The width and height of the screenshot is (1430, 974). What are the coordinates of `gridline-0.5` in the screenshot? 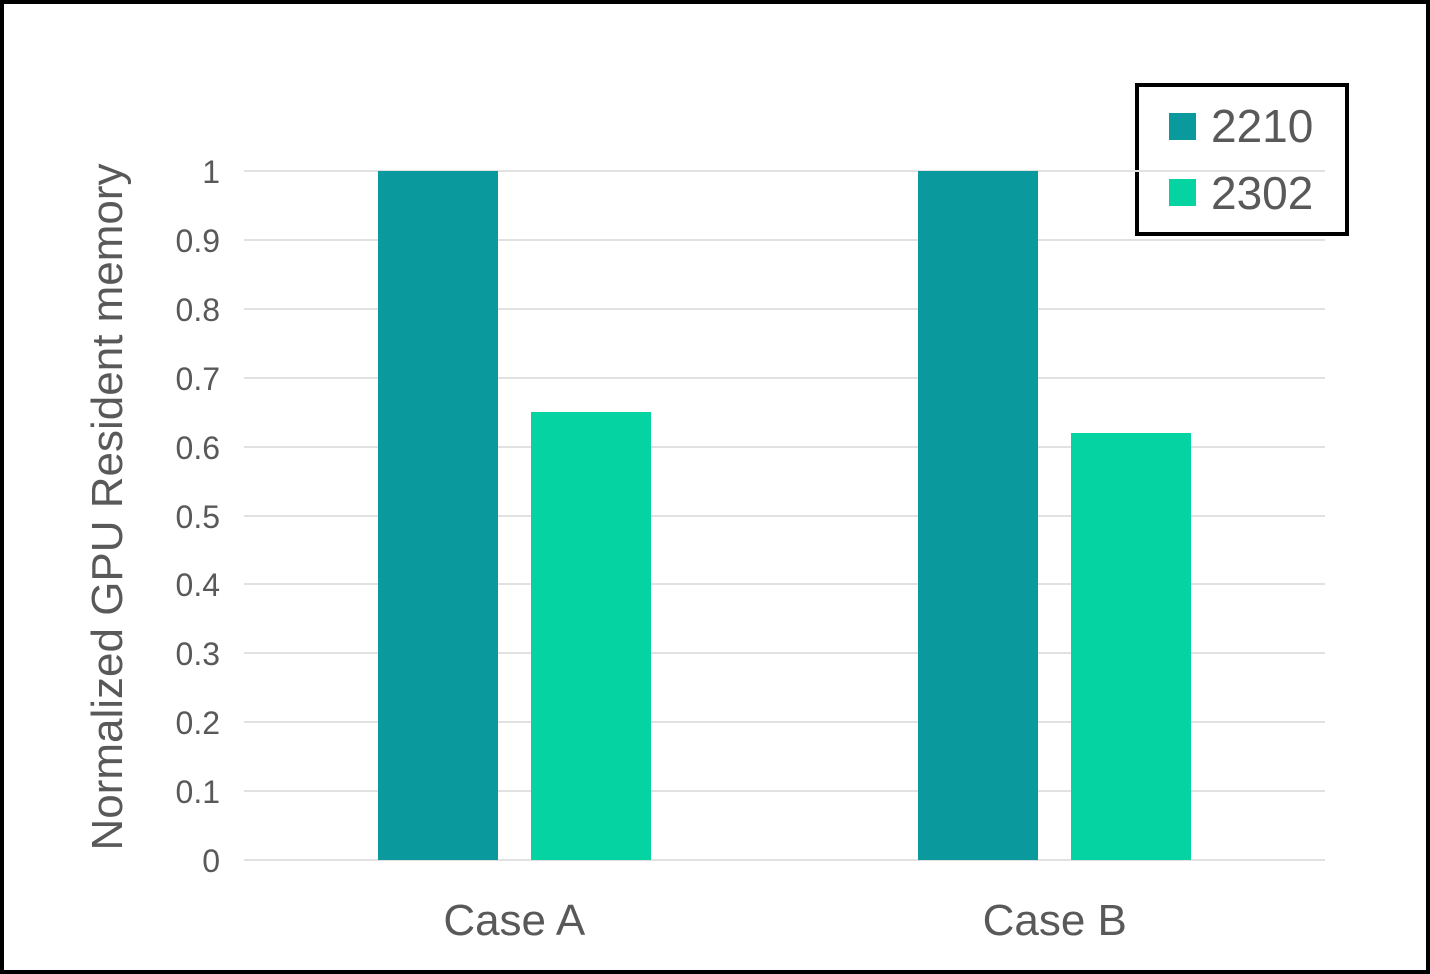 It's located at (784, 515).